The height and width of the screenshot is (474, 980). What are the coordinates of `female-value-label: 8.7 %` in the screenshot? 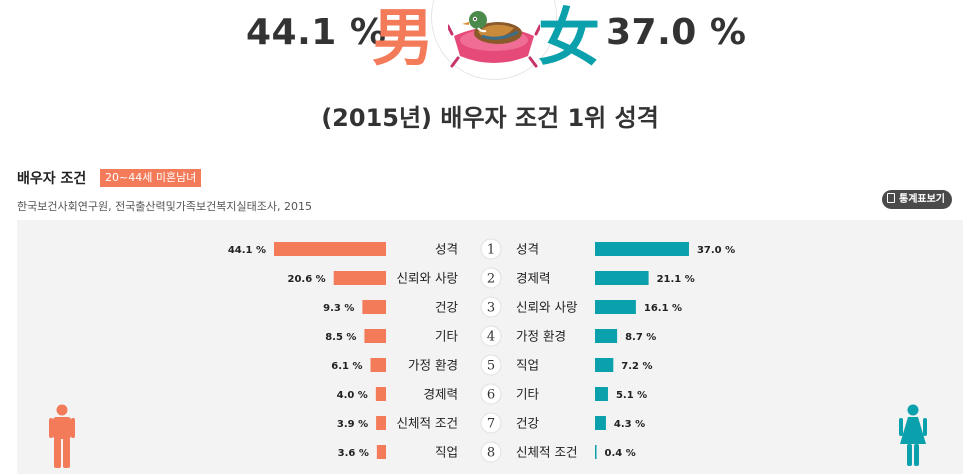 It's located at (640, 337).